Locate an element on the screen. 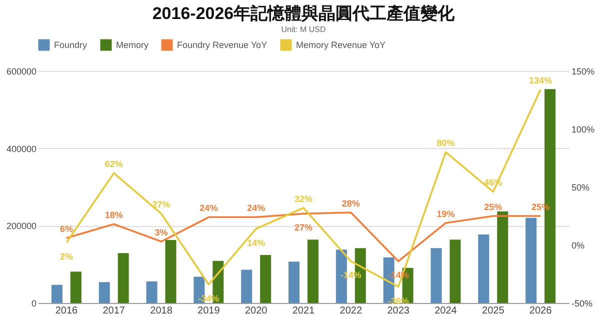  chart-title: 2016-2026年記憶體與晶圓代工產值變化 is located at coordinates (304, 13).